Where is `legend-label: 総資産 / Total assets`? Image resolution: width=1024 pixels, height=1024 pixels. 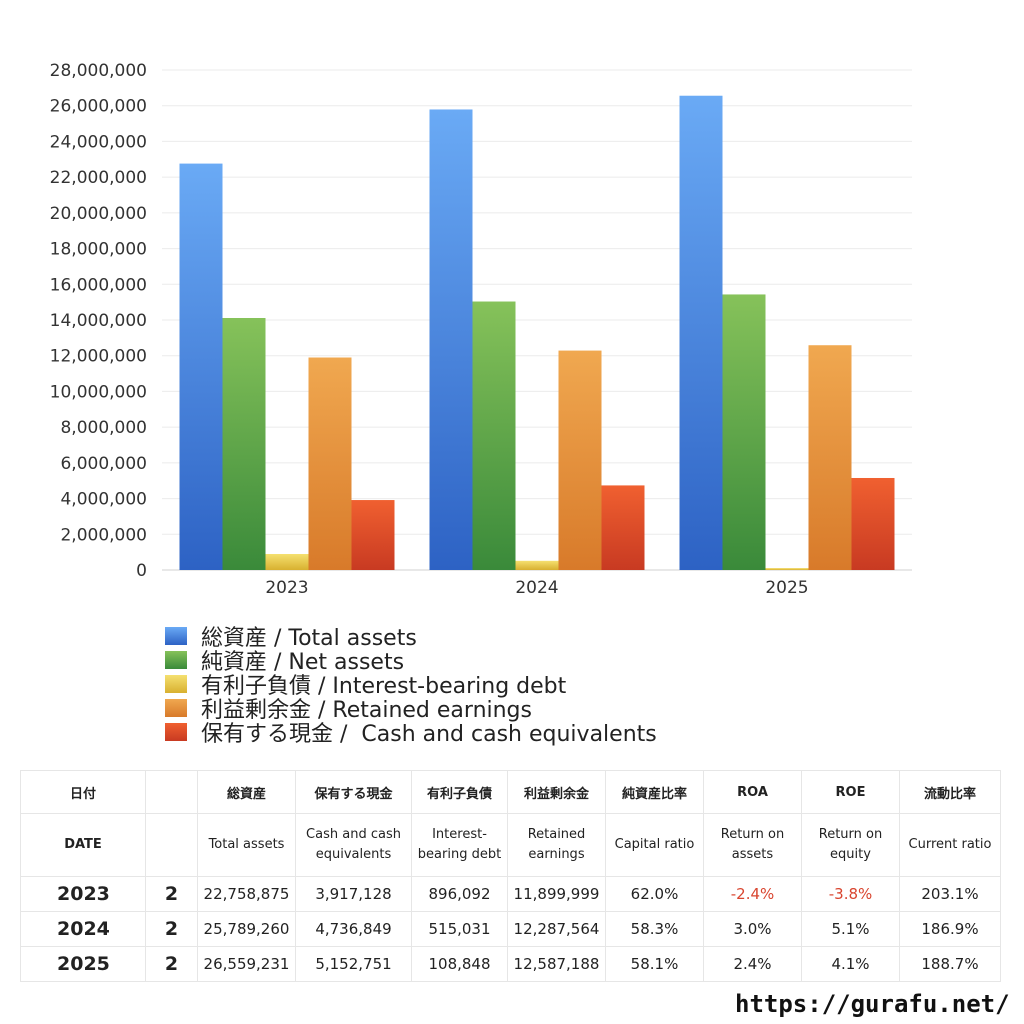 legend-label: 総資産 / Total assets is located at coordinates (309, 638).